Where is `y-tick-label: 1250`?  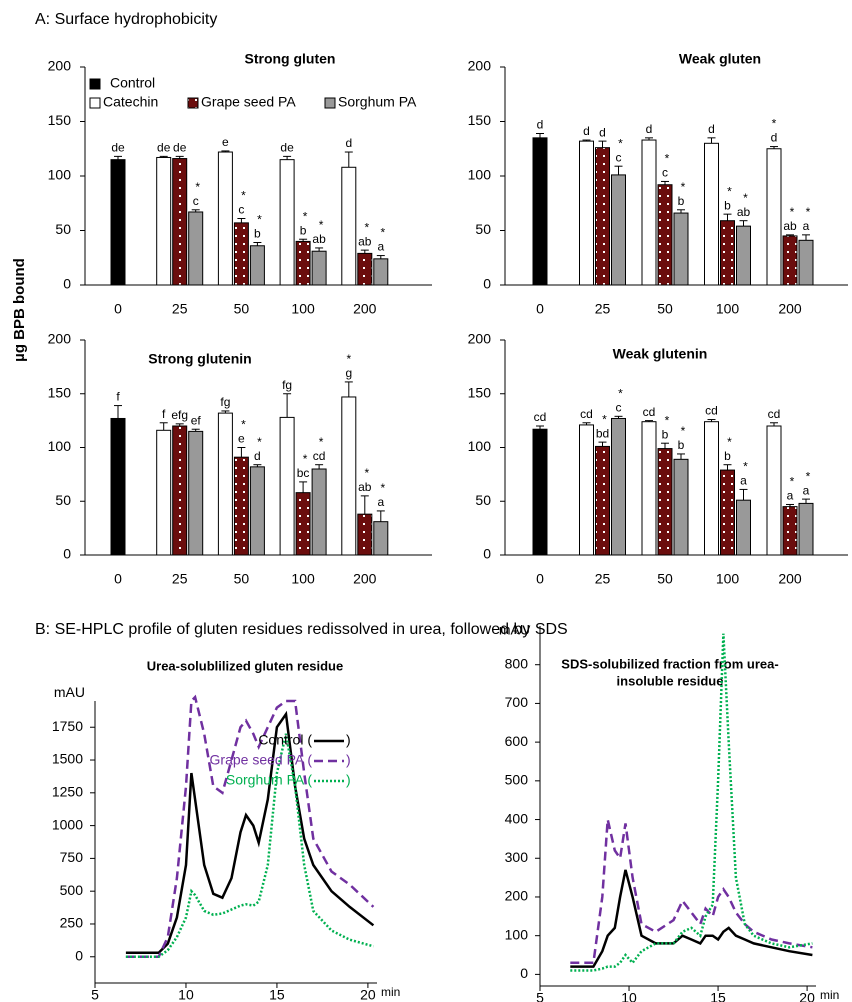
y-tick-label: 1250 is located at coordinates (67, 792).